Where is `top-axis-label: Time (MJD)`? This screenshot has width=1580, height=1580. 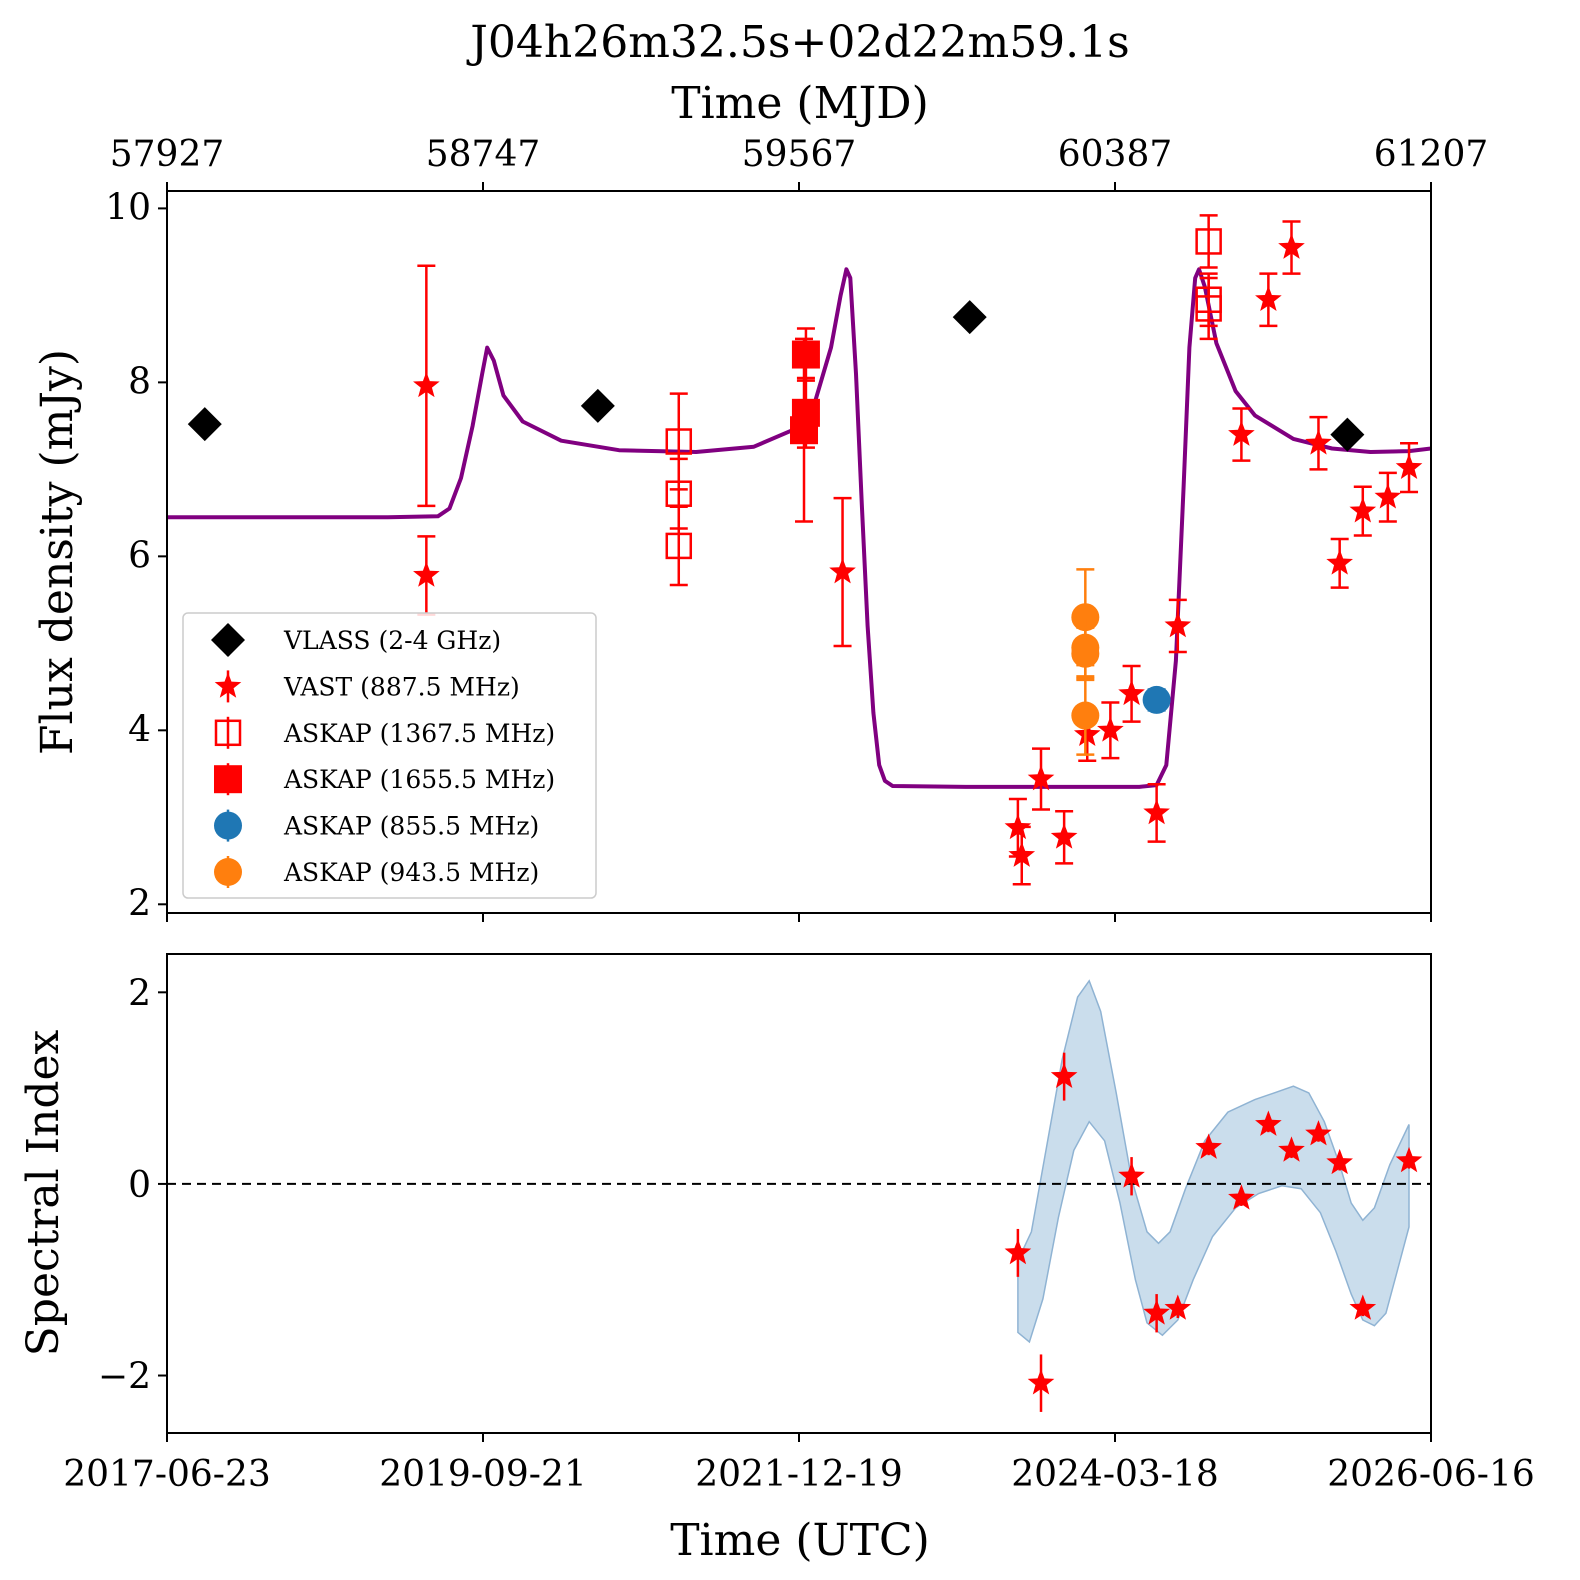
top-axis-label: Time (MJD) is located at coordinates (799, 103).